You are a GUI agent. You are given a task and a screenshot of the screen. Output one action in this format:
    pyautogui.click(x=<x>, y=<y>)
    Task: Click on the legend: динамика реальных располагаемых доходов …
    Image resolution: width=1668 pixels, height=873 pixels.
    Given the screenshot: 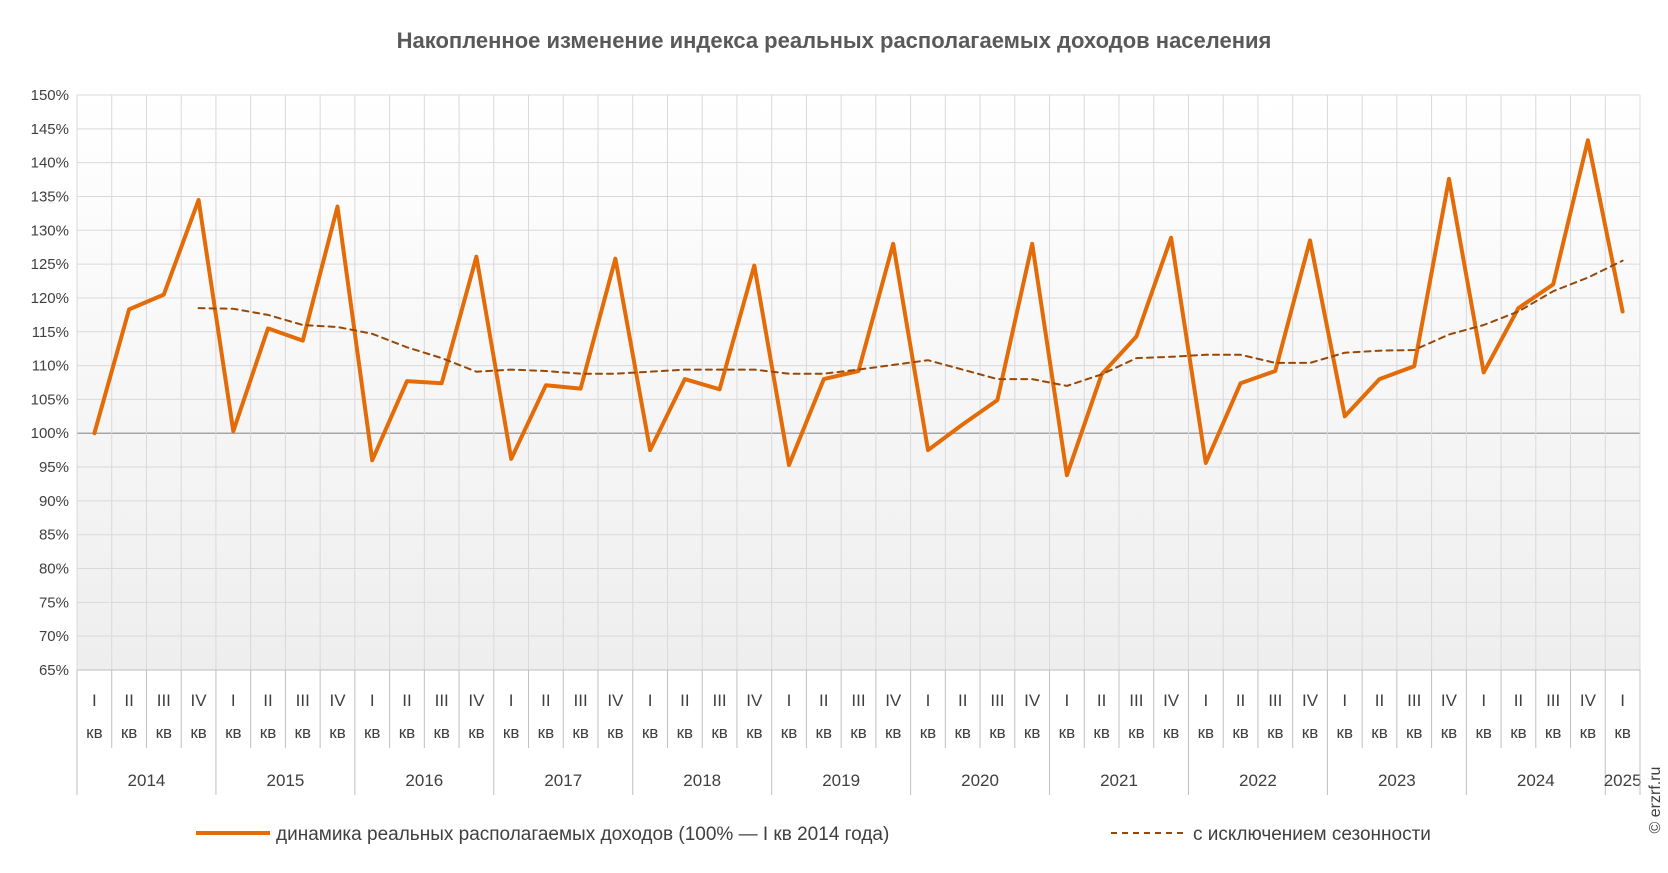 What is the action you would take?
    pyautogui.click(x=813, y=834)
    